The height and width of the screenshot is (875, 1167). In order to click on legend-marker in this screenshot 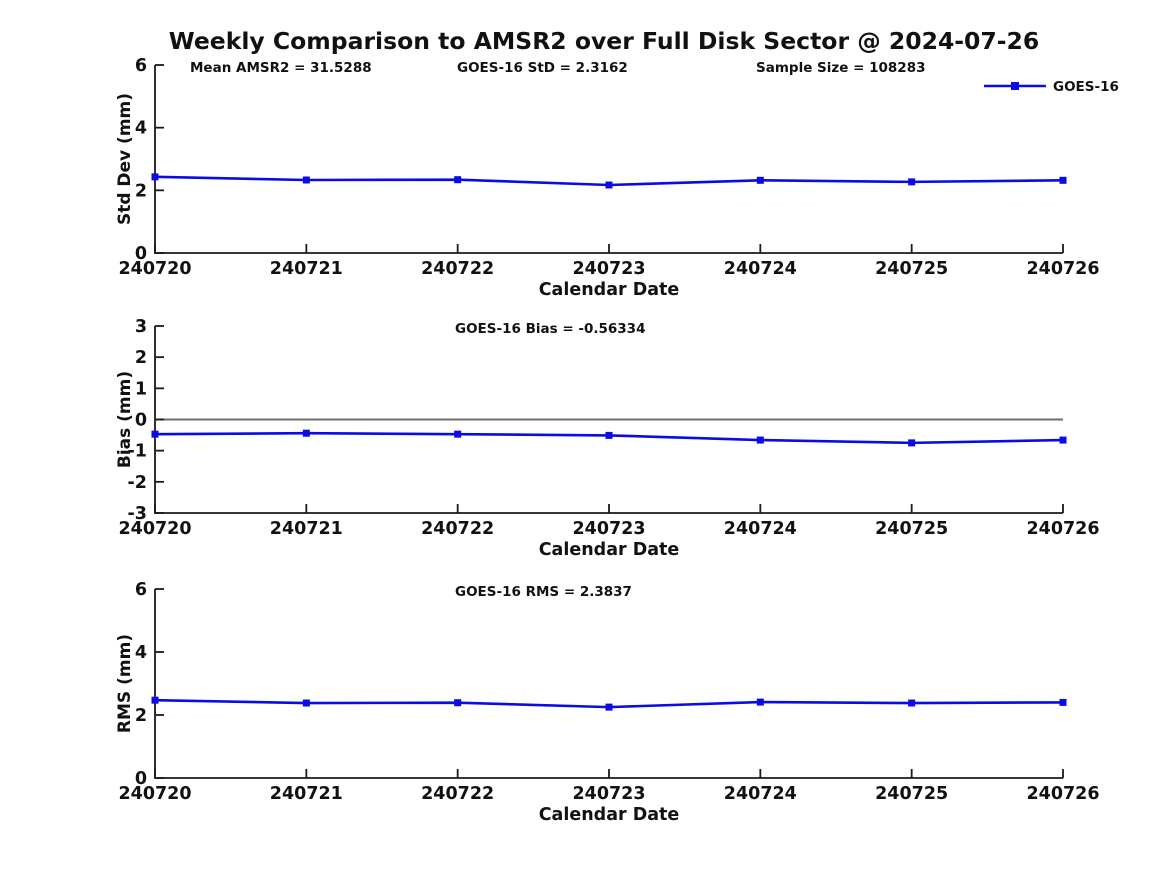, I will do `click(1015, 86)`.